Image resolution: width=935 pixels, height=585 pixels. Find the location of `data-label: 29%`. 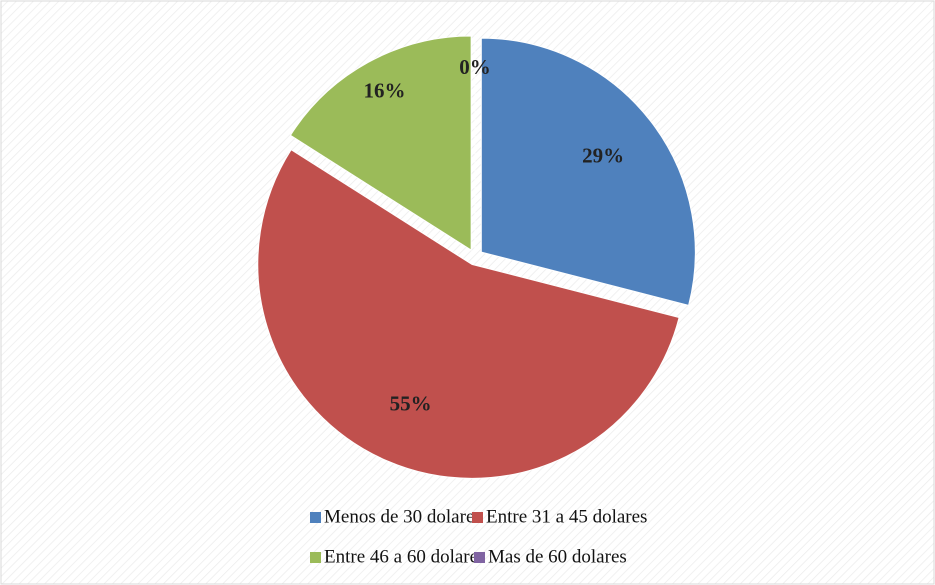

data-label: 29% is located at coordinates (603, 155).